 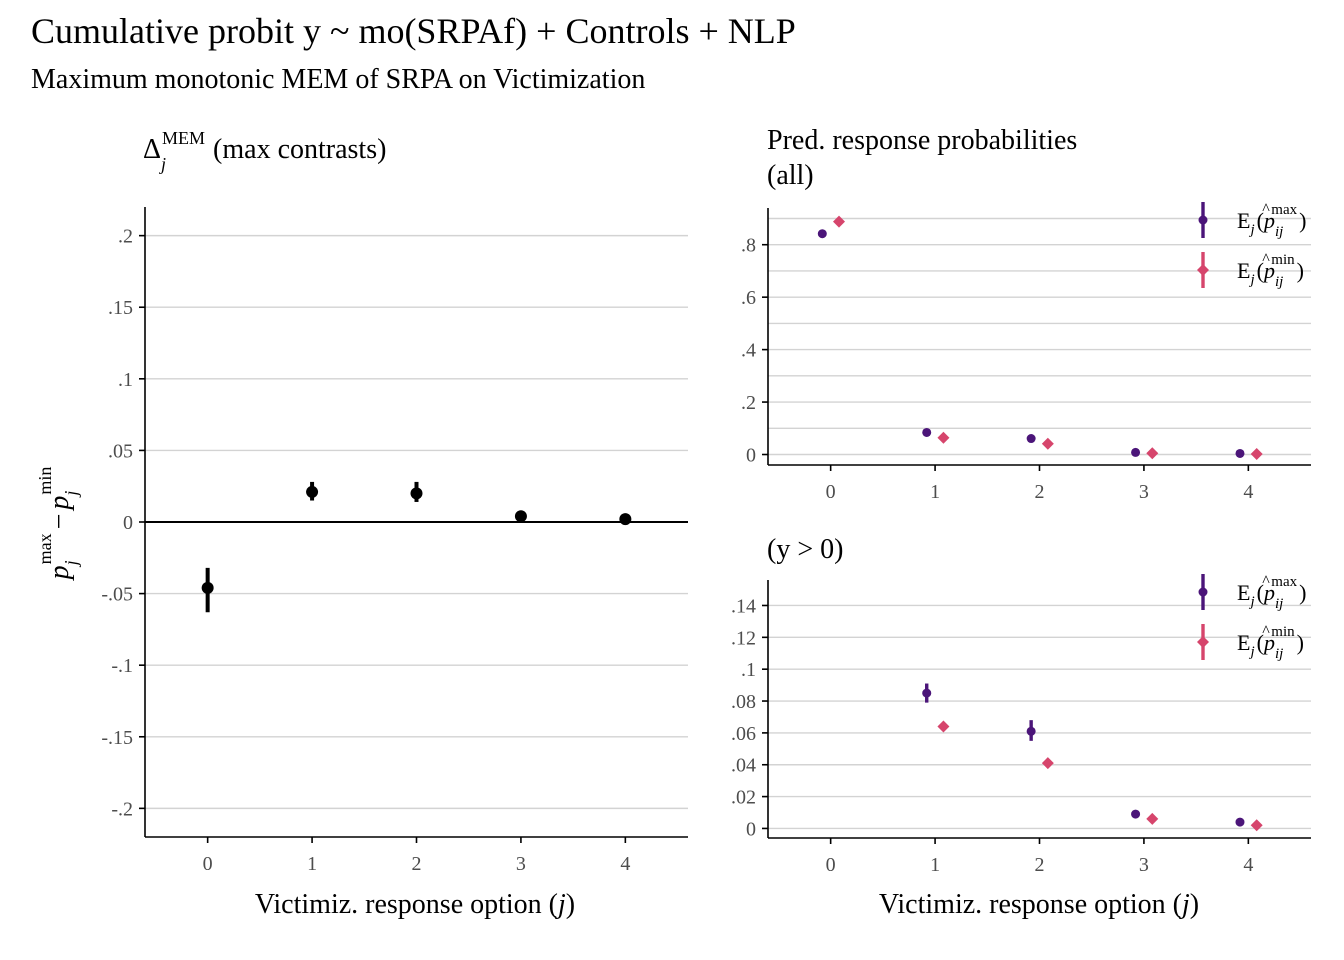 What do you see at coordinates (743, 717) in the screenshot?
I see `y-tick-labels: .14 .12 .1 .08 .06 .04 .02 0` at bounding box center [743, 717].